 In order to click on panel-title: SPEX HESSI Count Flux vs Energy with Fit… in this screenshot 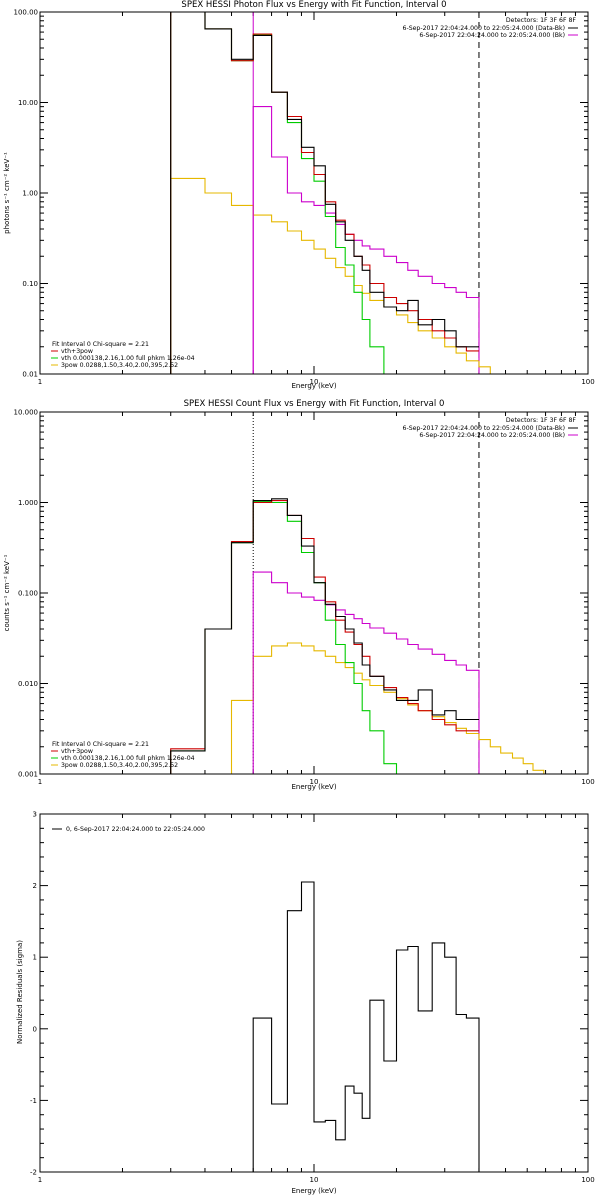, I will do `click(314, 404)`.